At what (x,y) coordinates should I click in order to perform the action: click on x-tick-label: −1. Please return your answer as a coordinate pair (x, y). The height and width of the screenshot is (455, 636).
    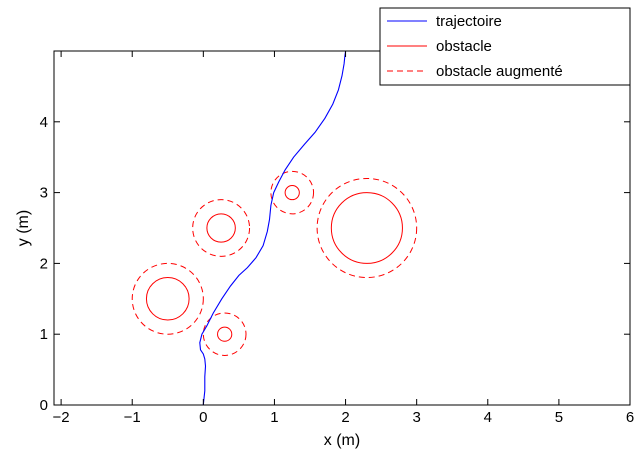
    Looking at the image, I should click on (132, 417).